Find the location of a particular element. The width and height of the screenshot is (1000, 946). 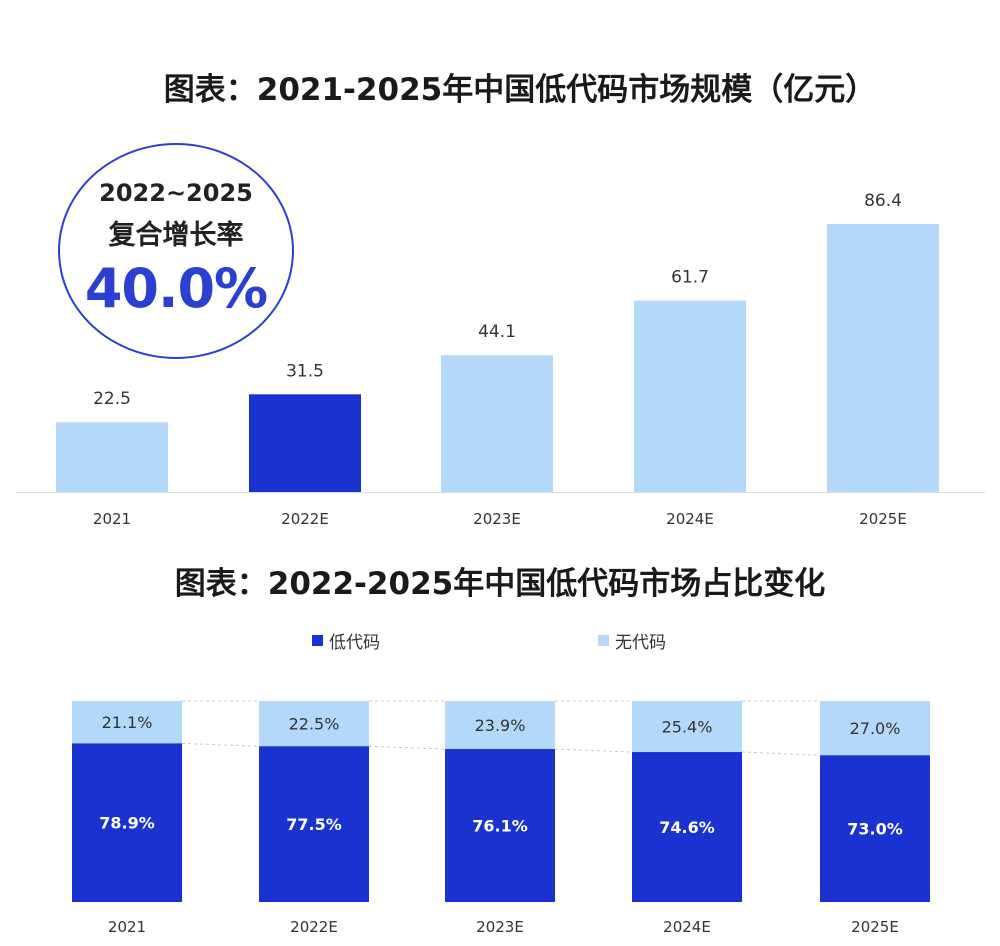

bar-no-code-2021 is located at coordinates (127, 722).